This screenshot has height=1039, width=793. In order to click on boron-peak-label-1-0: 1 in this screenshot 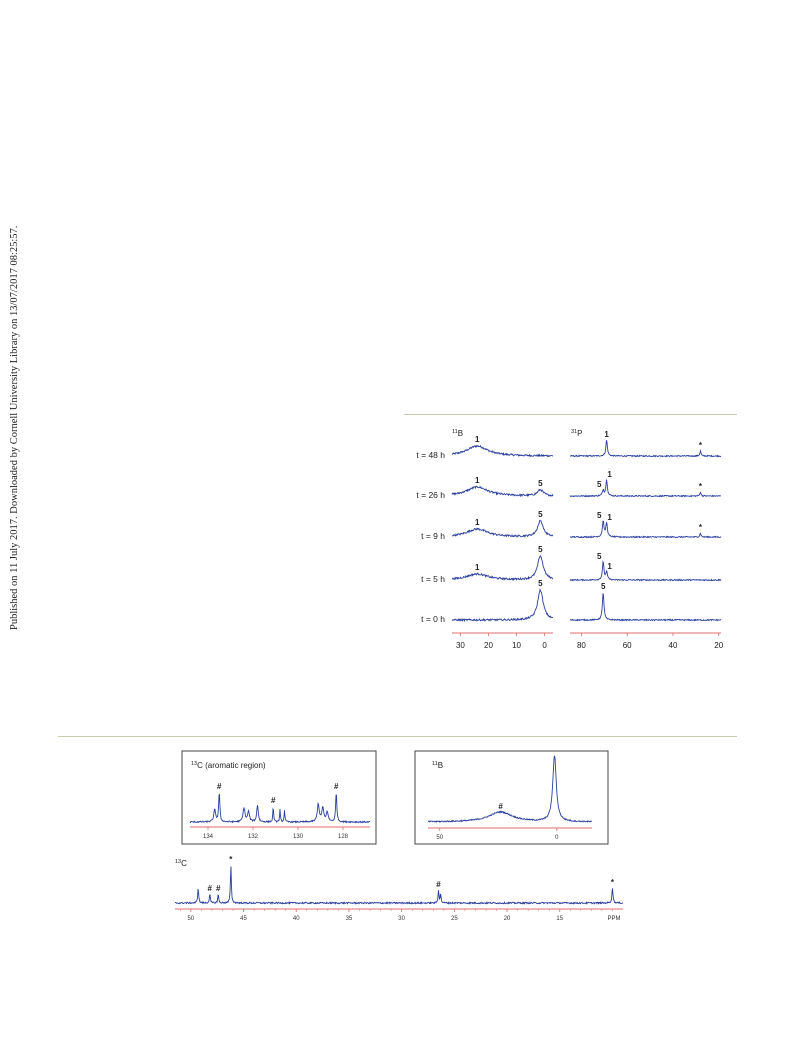, I will do `click(477, 480)`.